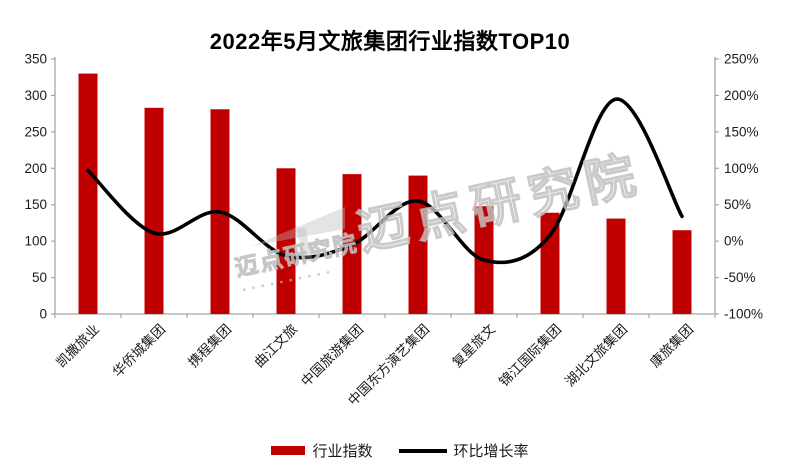 The width and height of the screenshot is (800, 472). Describe the element at coordinates (743, 314) in the screenshot. I see `right-tick-label: -100%` at that location.